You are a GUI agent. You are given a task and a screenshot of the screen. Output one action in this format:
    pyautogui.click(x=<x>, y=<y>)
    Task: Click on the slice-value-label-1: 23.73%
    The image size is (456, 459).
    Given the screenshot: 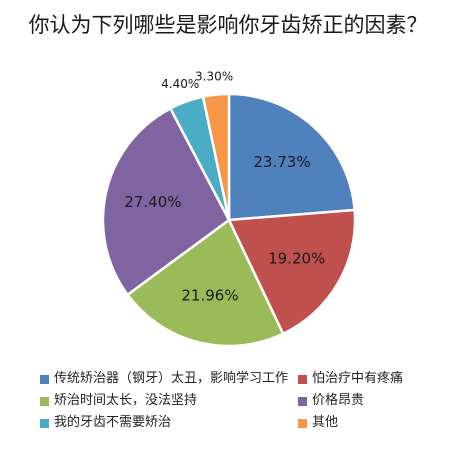 What is the action you would take?
    pyautogui.click(x=281, y=162)
    